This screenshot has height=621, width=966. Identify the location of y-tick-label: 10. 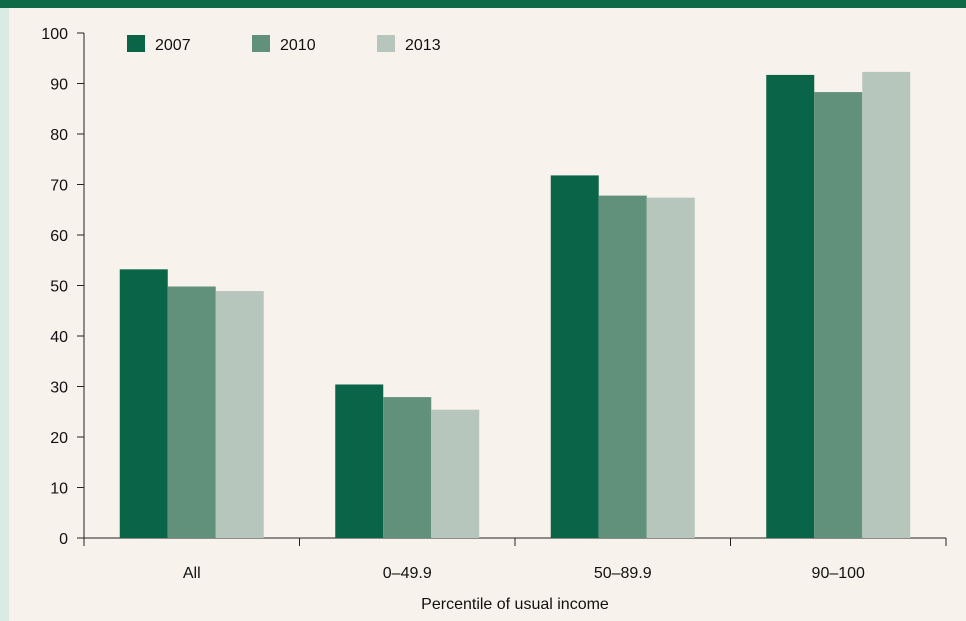
(59, 489).